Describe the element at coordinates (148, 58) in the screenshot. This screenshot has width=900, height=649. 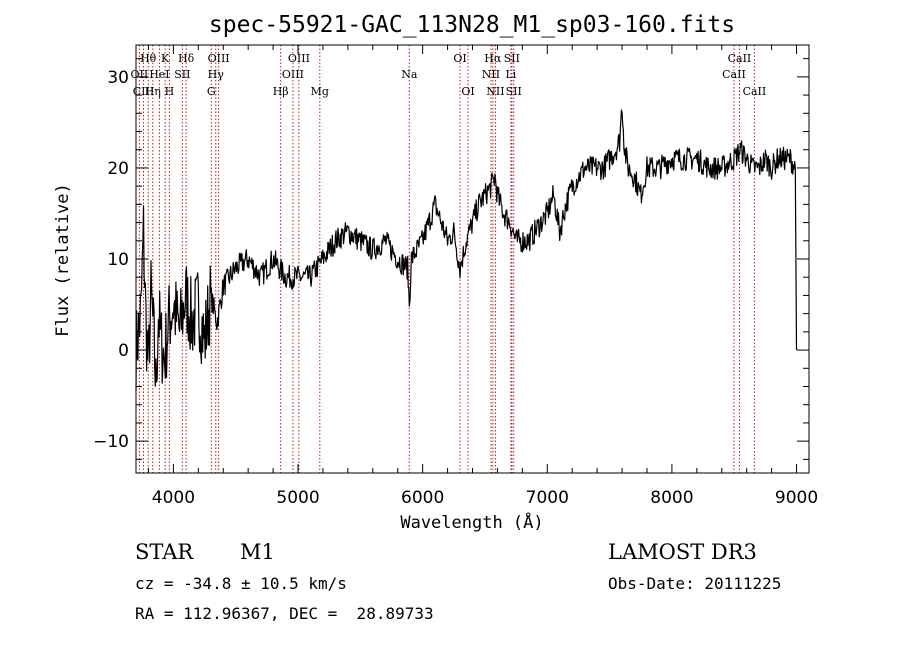
I see `line-marker-label: Hθ` at that location.